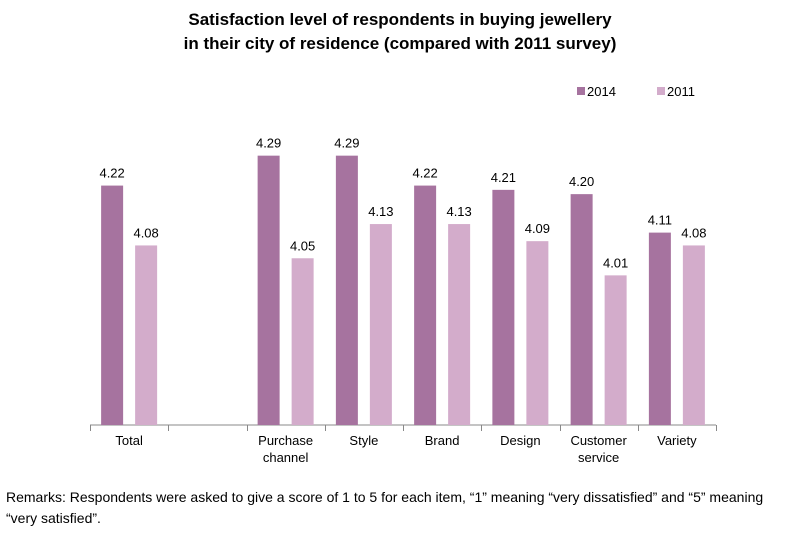 The height and width of the screenshot is (539, 800). Describe the element at coordinates (380, 211) in the screenshot. I see `data-label-2011-3: 4.13` at that location.